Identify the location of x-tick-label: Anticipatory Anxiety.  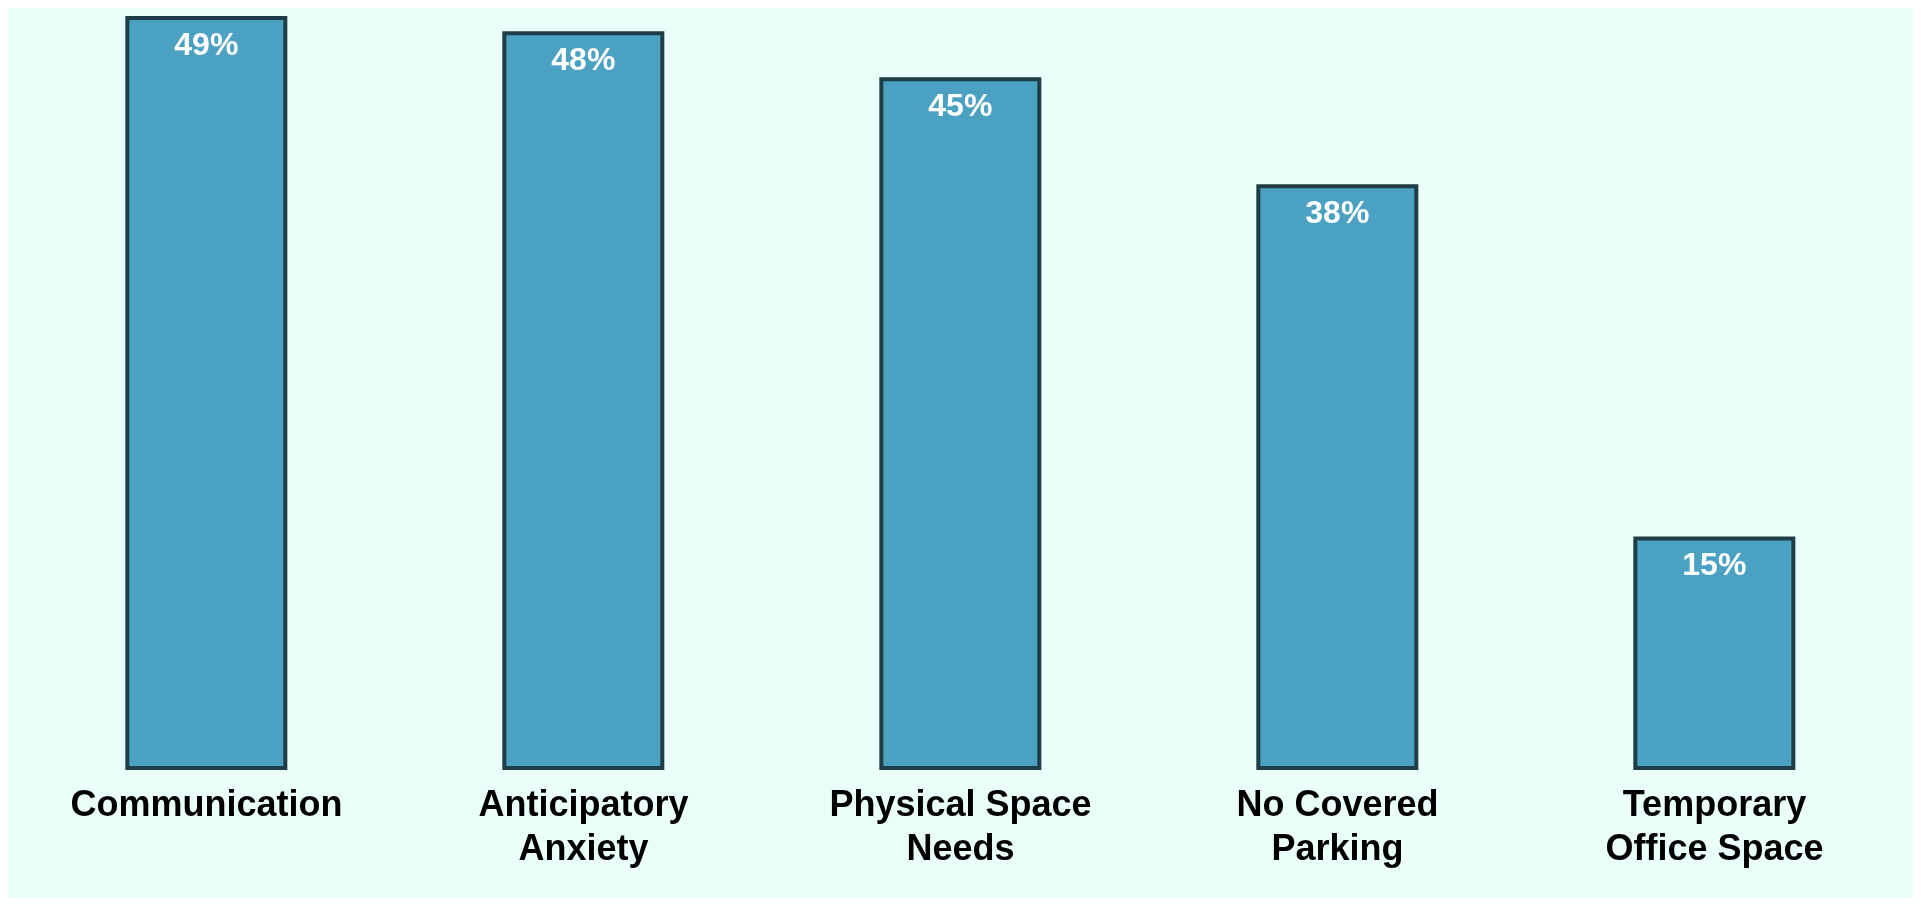
(583, 825).